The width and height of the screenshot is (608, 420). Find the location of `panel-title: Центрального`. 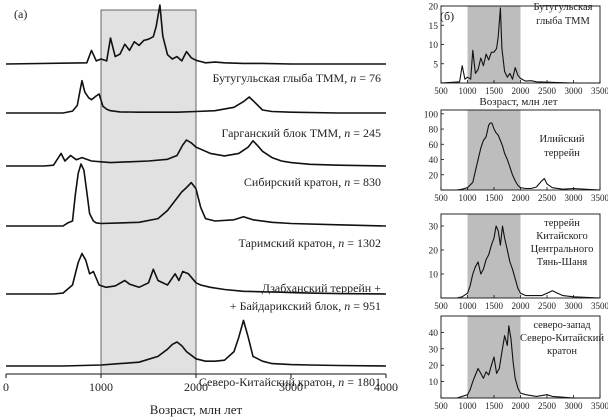

panel-title: Центрального is located at coordinates (562, 249).